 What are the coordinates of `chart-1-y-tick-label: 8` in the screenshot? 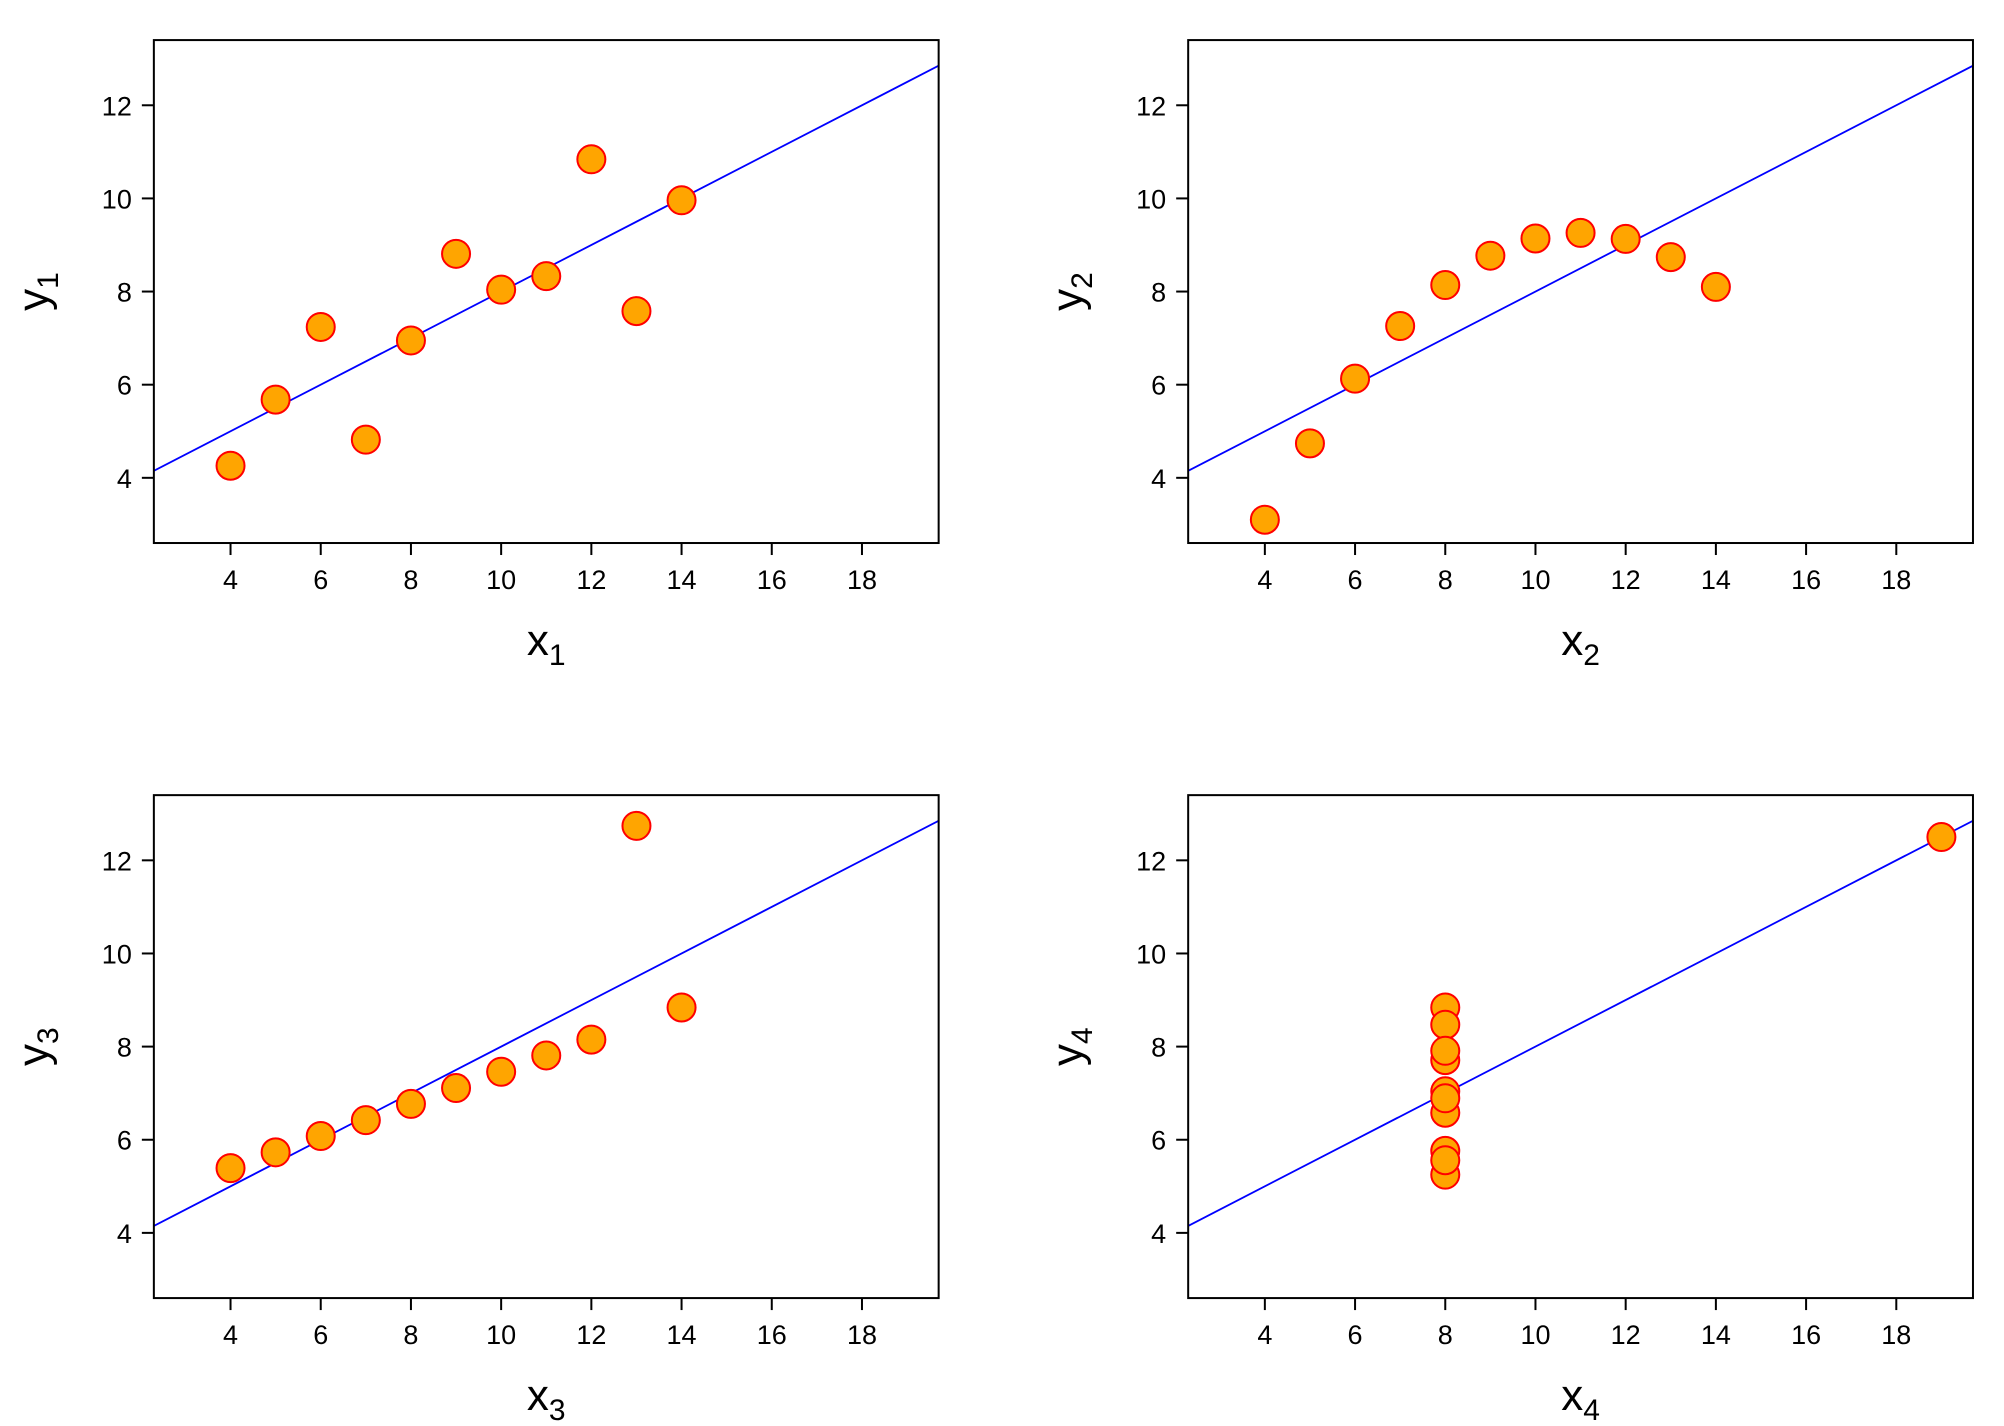 It's located at (124, 293).